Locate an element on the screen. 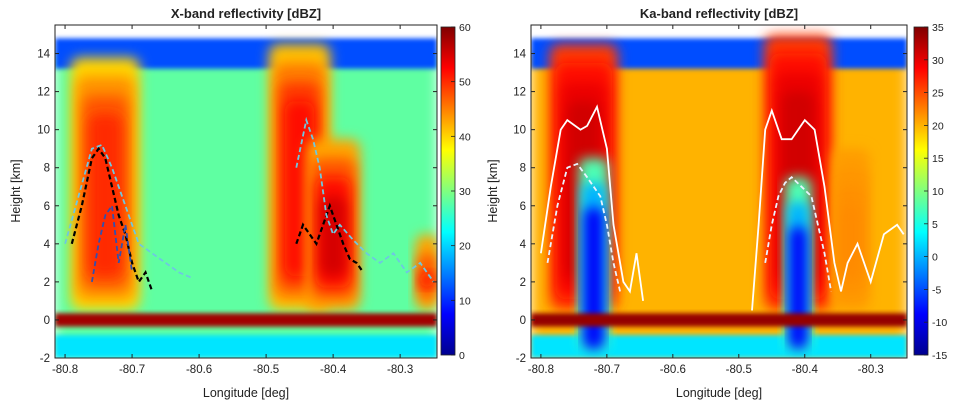 Image resolution: width=961 pixels, height=402 pixels. colorbar-tick-label: -10 is located at coordinates (939, 323).